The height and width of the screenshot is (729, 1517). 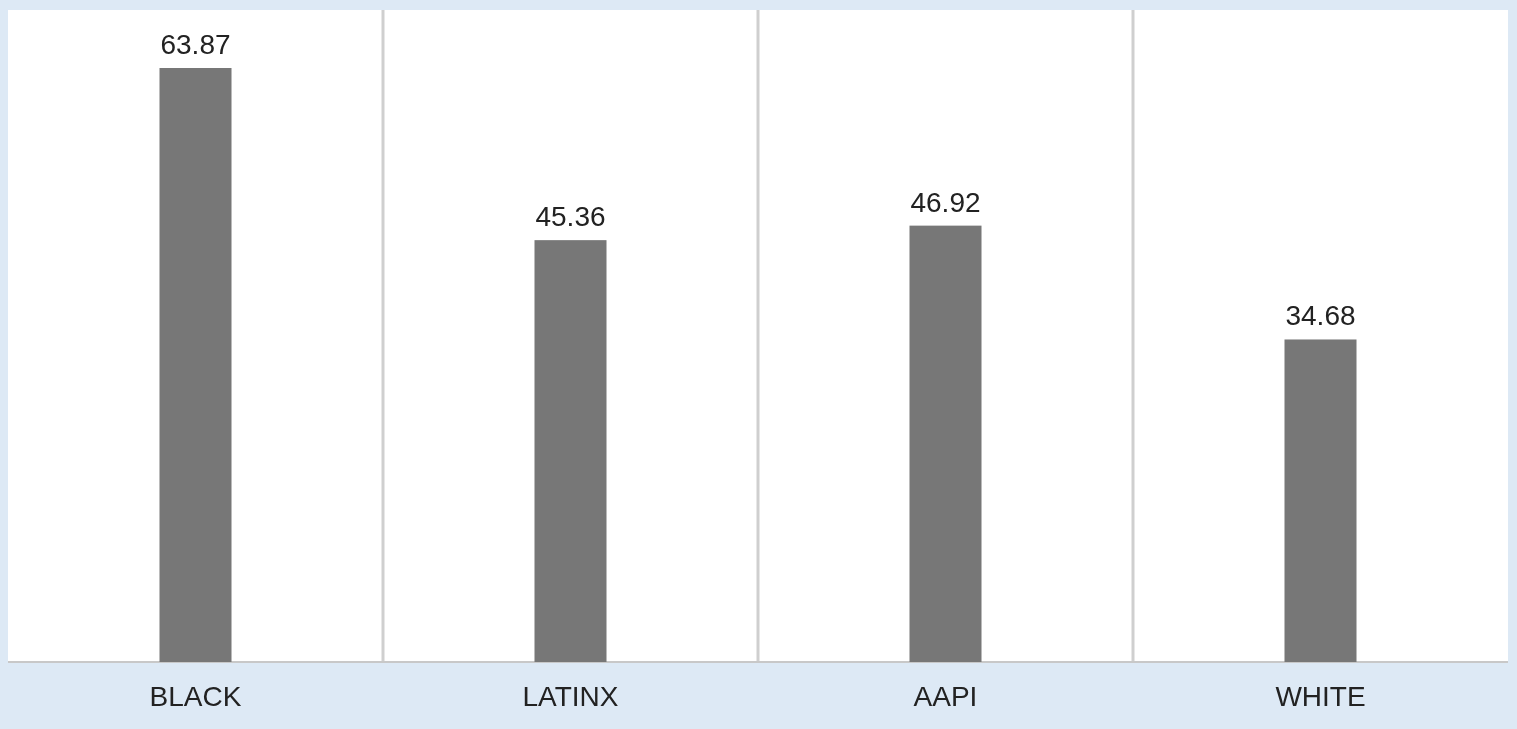 What do you see at coordinates (1320, 316) in the screenshot?
I see `data-label: 34.68` at bounding box center [1320, 316].